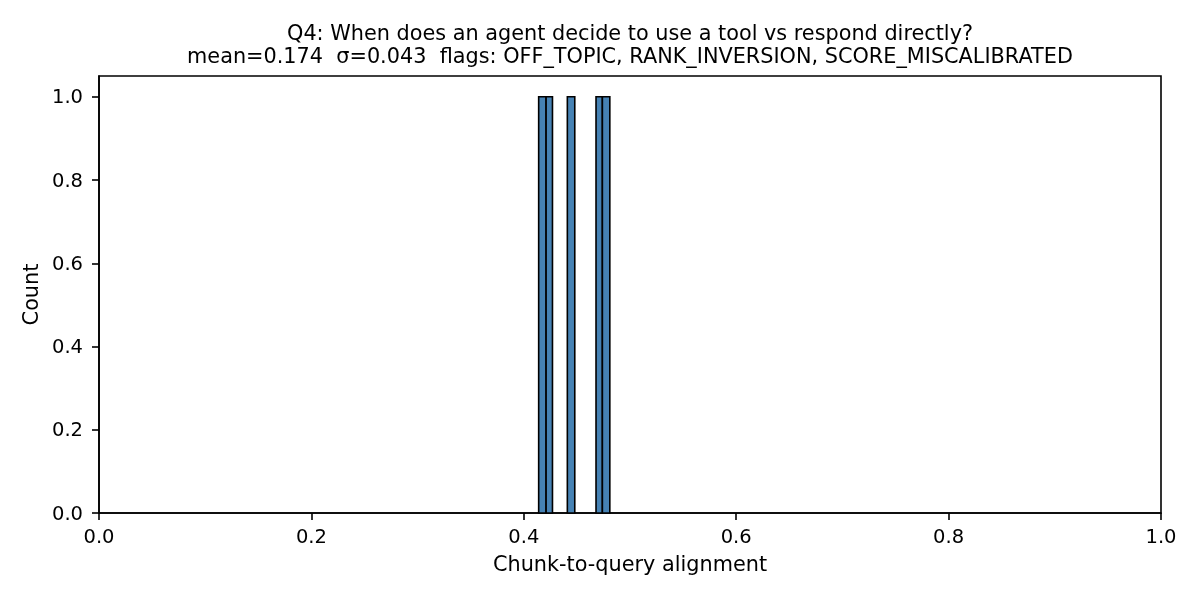 This screenshot has height=600, width=1200. What do you see at coordinates (67, 97) in the screenshot?
I see `y-tick-label: 1.0` at bounding box center [67, 97].